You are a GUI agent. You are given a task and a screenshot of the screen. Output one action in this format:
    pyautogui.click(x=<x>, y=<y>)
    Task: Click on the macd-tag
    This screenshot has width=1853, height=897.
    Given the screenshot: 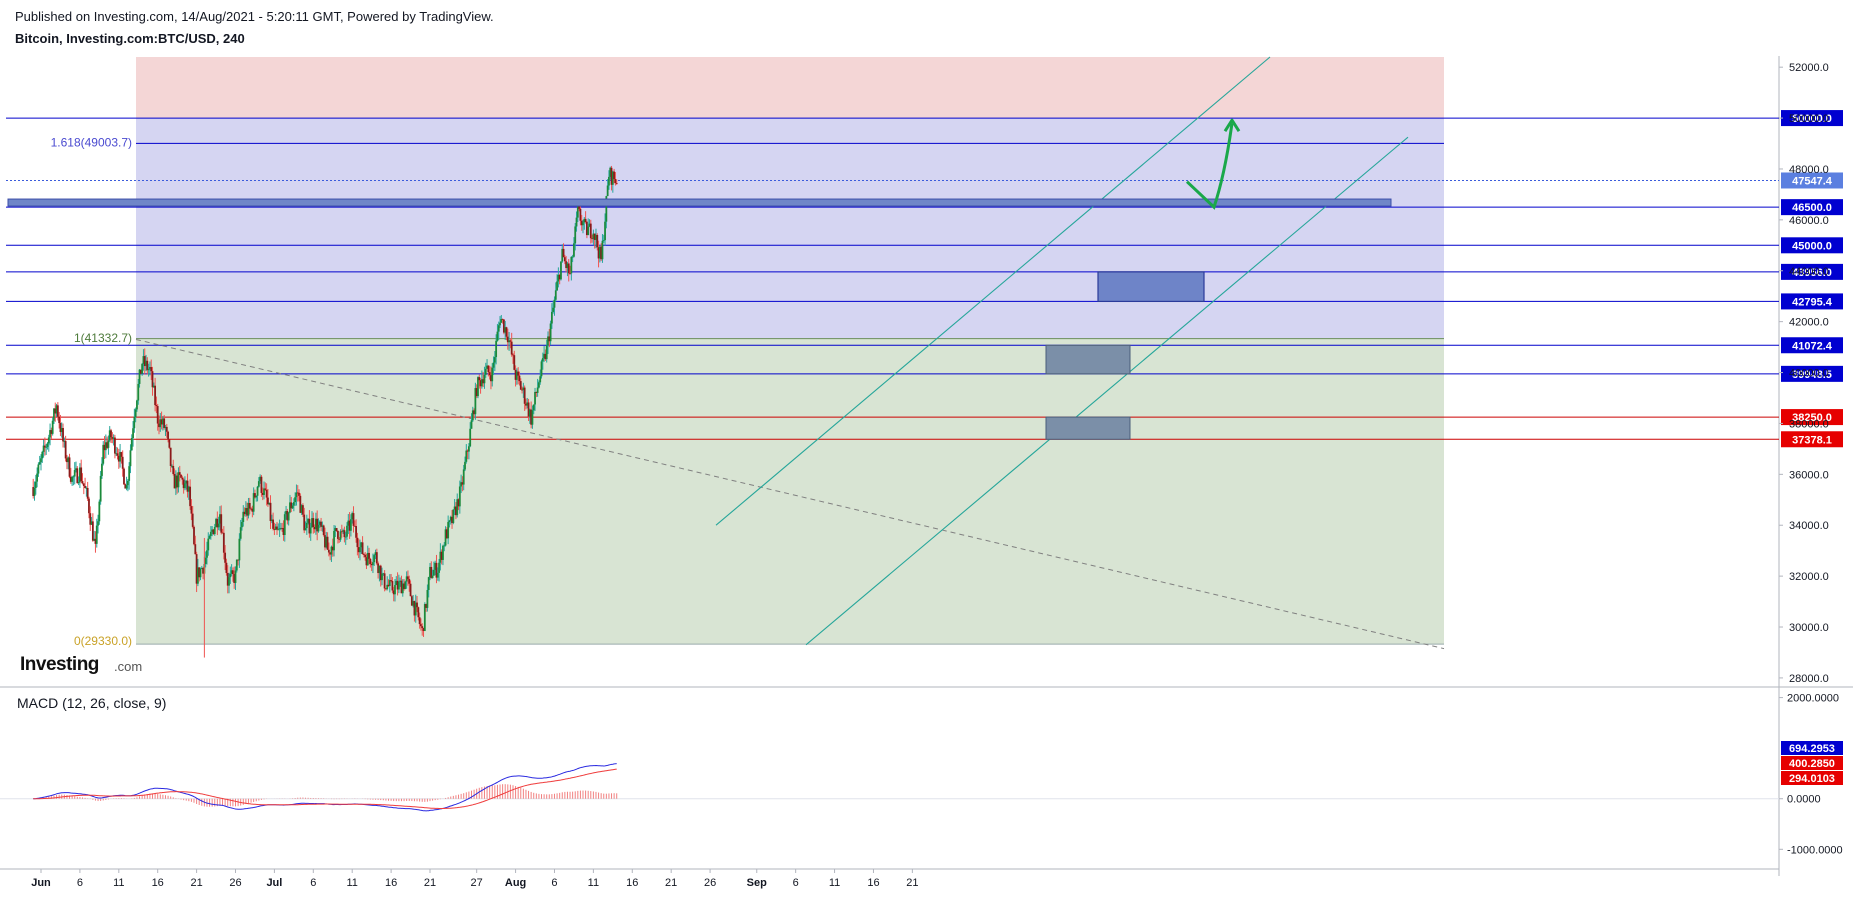 What is the action you would take?
    pyautogui.click(x=1812, y=748)
    